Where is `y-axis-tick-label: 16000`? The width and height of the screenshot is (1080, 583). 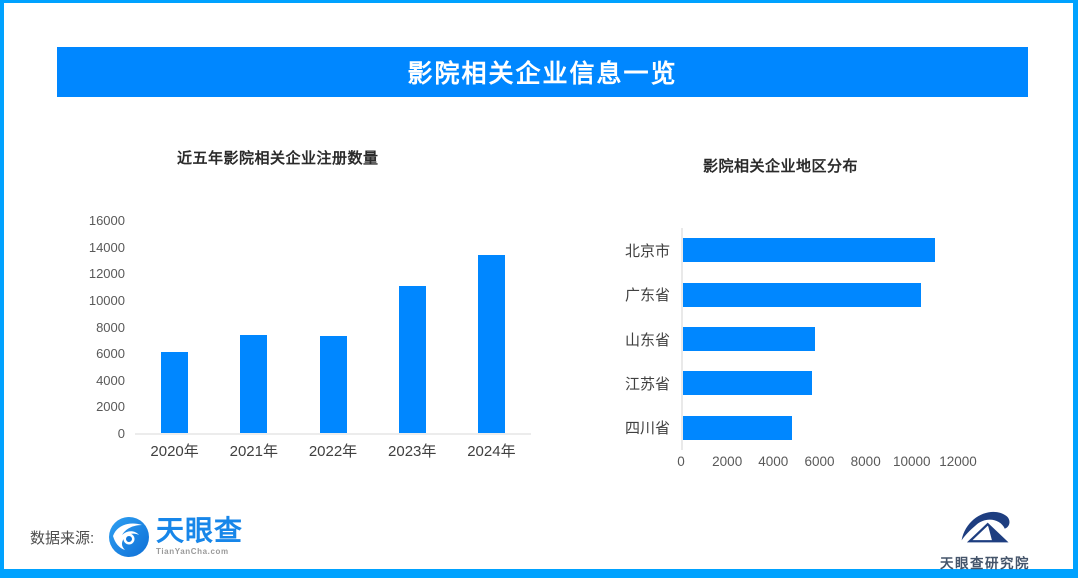
y-axis-tick-label: 16000 is located at coordinates (106, 220).